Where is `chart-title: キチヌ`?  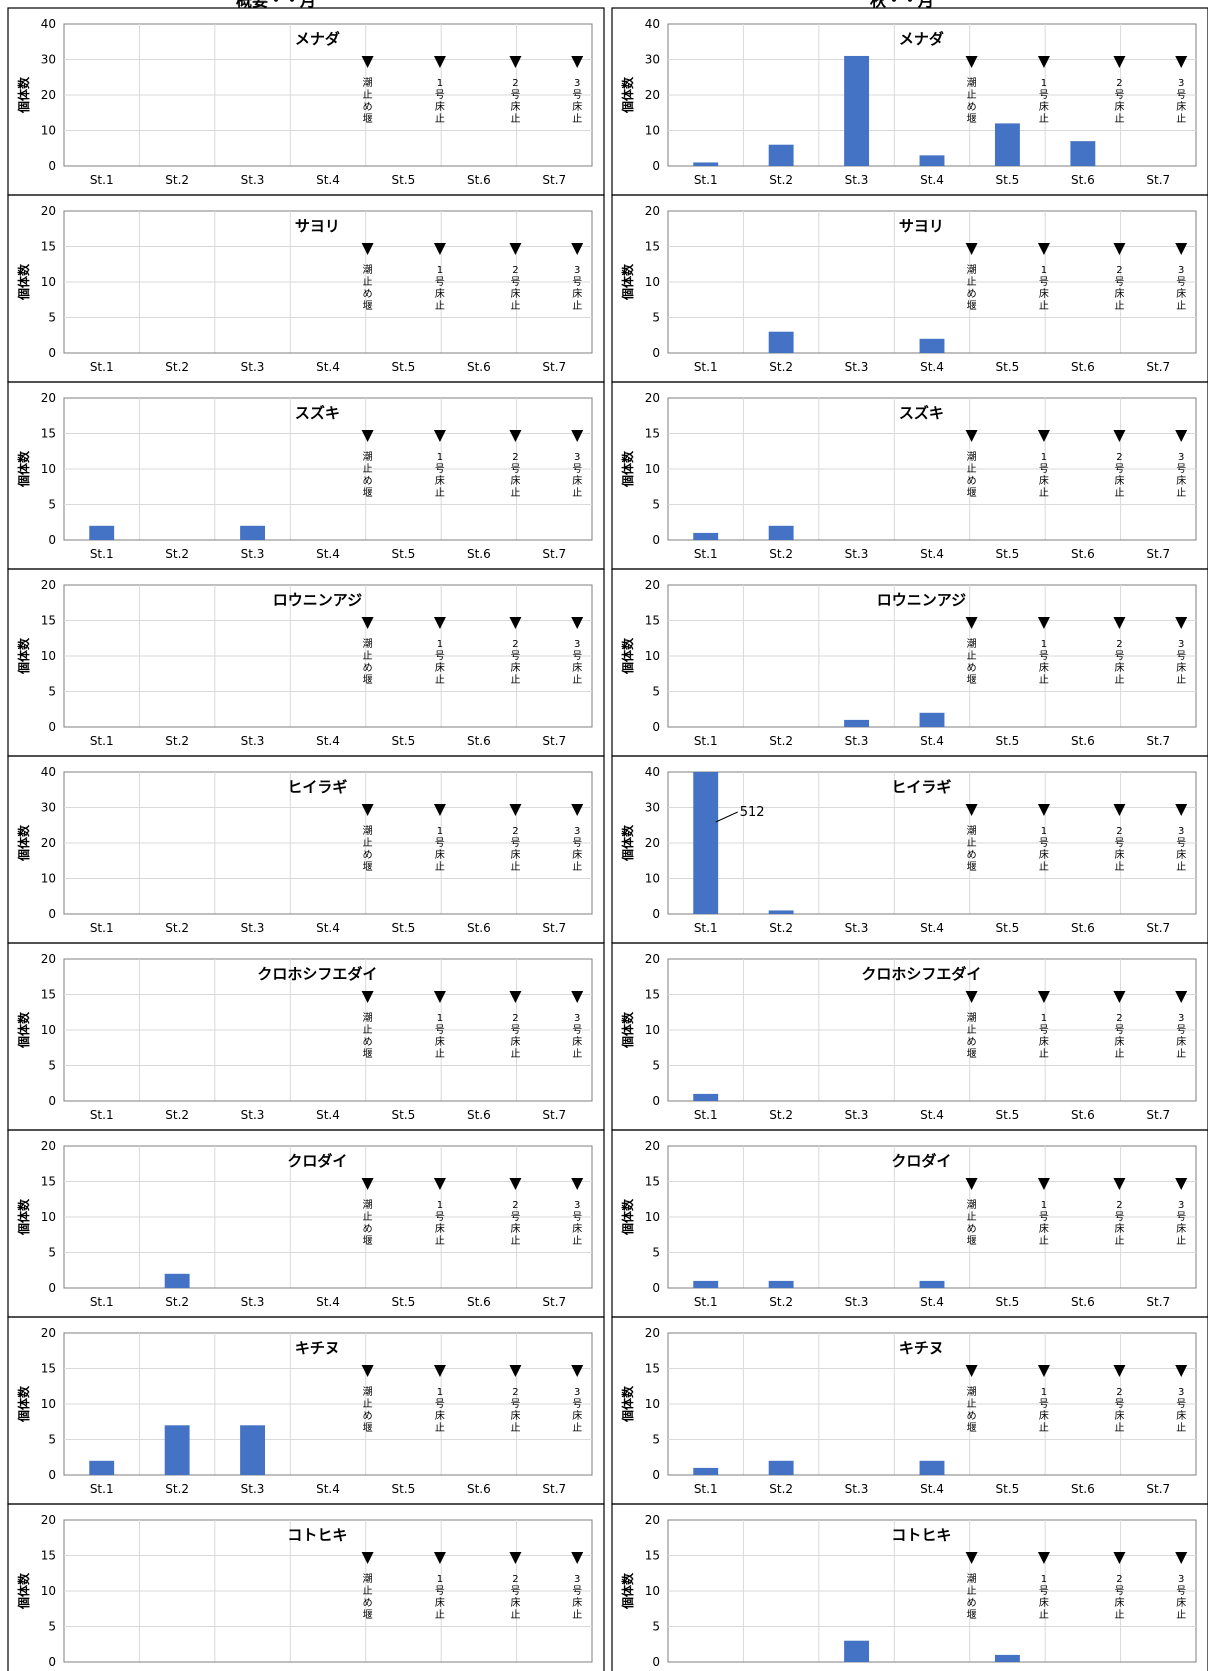 chart-title: キチヌ is located at coordinates (317, 1348).